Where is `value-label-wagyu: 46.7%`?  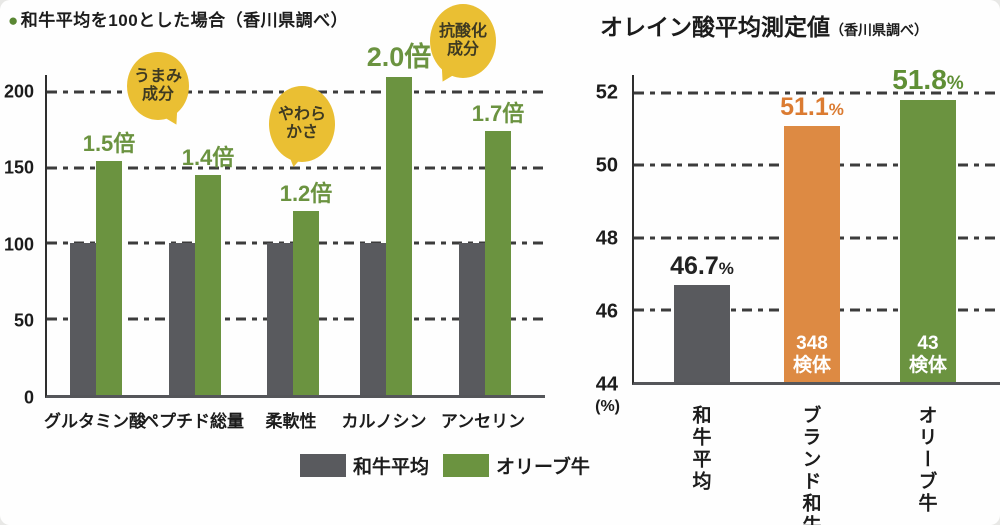
value-label-wagyu: 46.7% is located at coordinates (702, 266).